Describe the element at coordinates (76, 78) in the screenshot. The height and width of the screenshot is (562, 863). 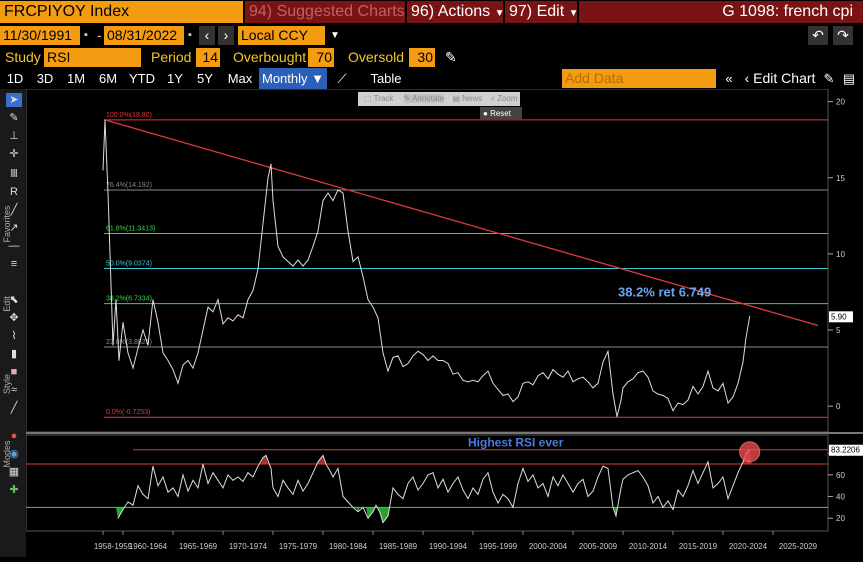
I see `period-1m: 1M` at that location.